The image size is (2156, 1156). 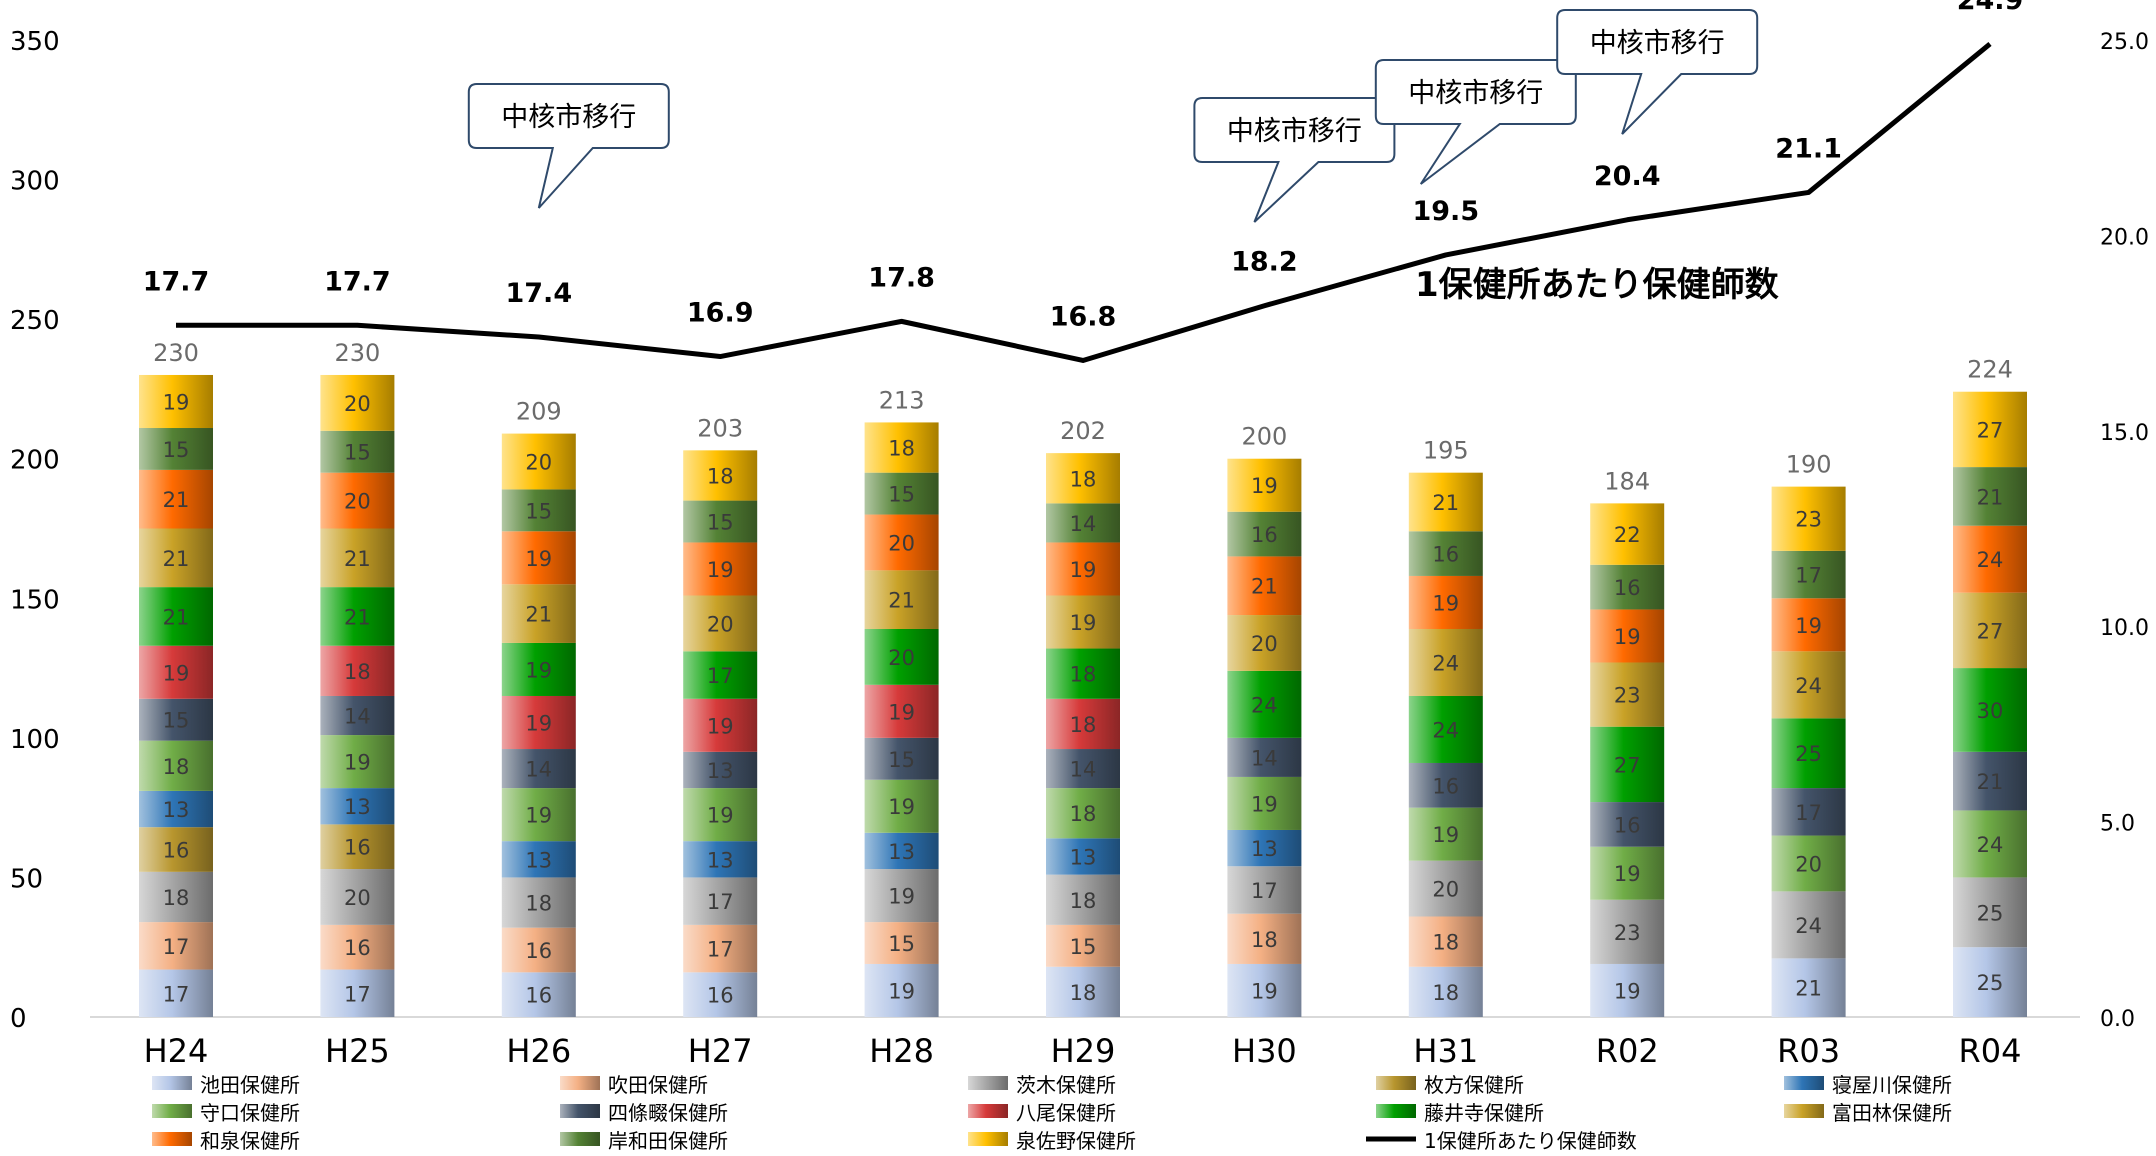 I want to click on legend-label: 枚方保健所, so click(x=1474, y=1085).